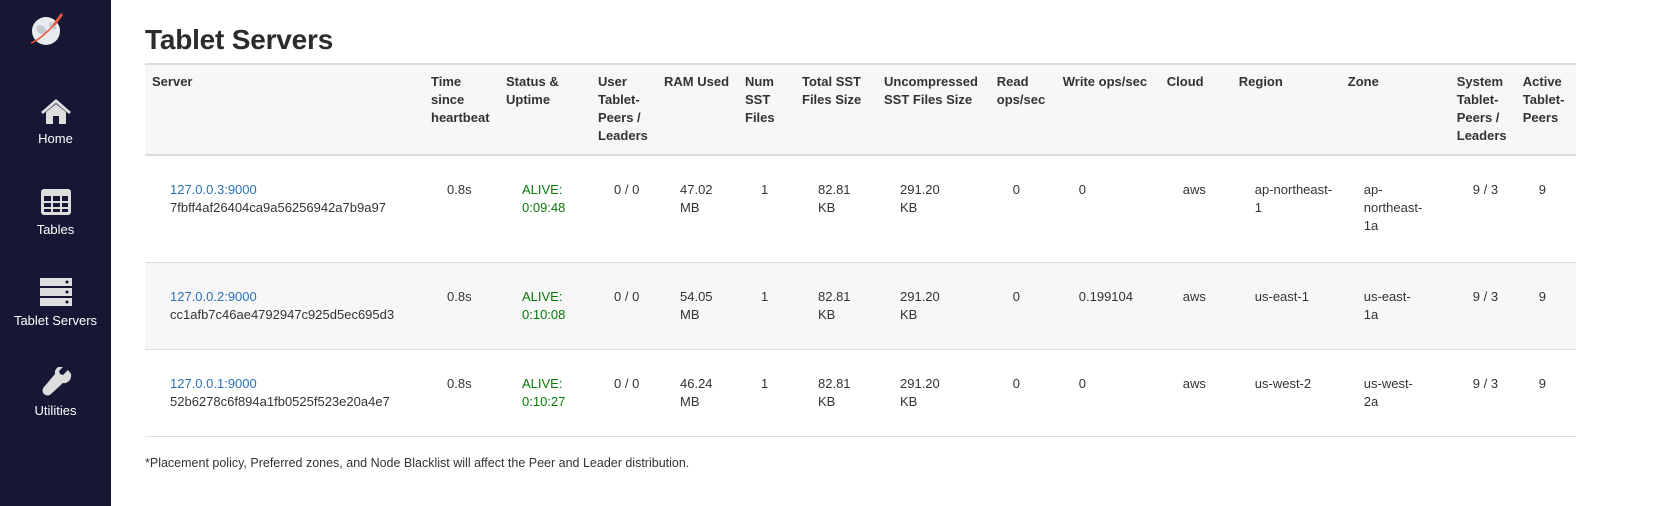 The width and height of the screenshot is (1671, 506). I want to click on column-header: Active Tablet-Peers, so click(1545, 109).